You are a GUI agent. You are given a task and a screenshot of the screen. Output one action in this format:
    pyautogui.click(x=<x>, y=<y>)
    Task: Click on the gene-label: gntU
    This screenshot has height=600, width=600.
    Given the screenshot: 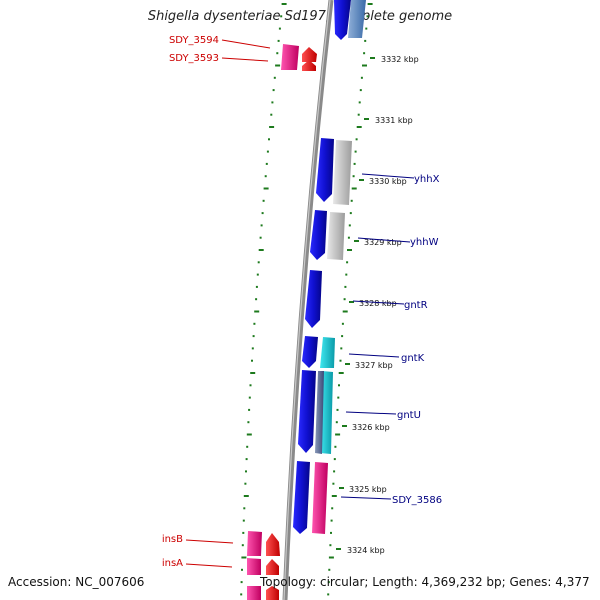 What is the action you would take?
    pyautogui.click(x=409, y=415)
    